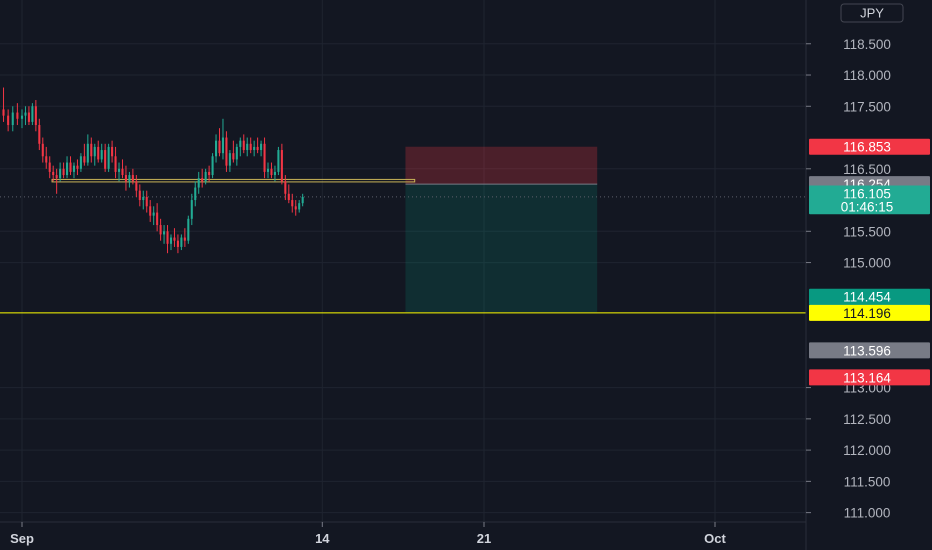 This screenshot has width=932, height=550. I want to click on support-rectangle, so click(233, 180).